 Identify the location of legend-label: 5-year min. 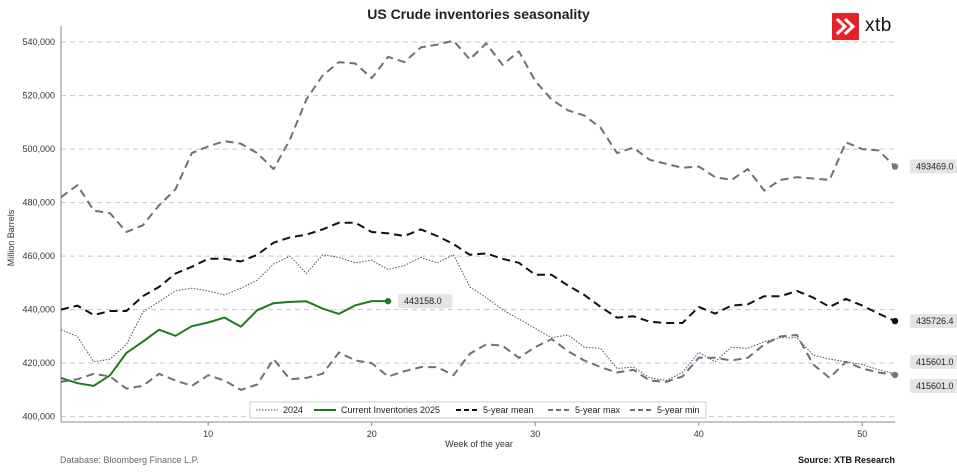
(678, 410).